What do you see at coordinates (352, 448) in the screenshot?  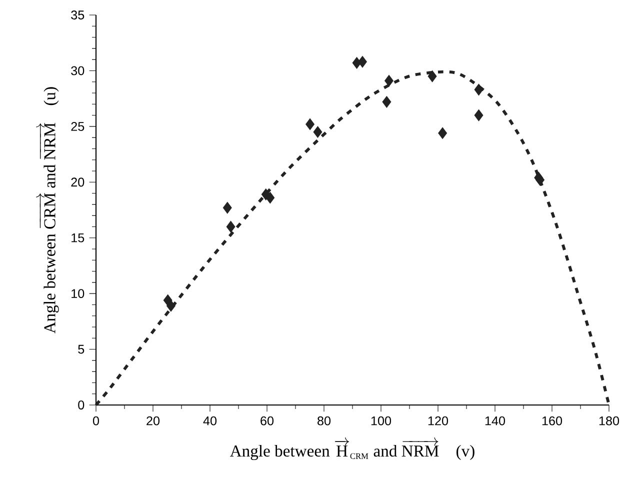 I see `x-axis-title: $\text{Angle between }\overrightarrow{\mathrm{H}}_{\scriptscriptstyle\mathrm{CRM}}\text{ and }\overrightarrow{\mathrm{NRM}}\quad\text{(v)}$` at bounding box center [352, 448].